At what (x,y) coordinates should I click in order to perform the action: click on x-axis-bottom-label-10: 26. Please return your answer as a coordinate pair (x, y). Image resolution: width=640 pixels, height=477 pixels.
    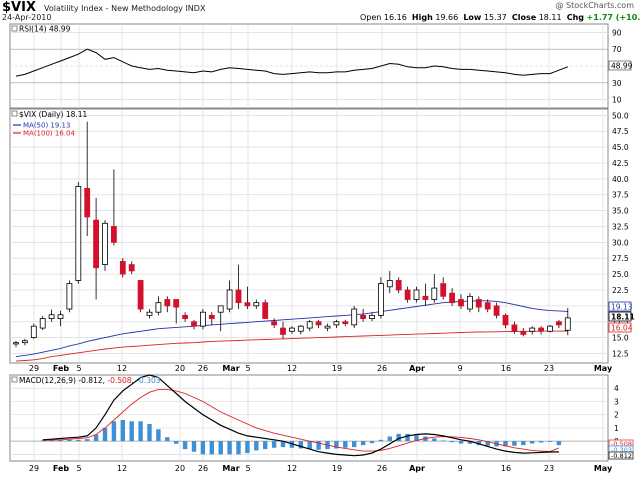
    Looking at the image, I should click on (382, 468).